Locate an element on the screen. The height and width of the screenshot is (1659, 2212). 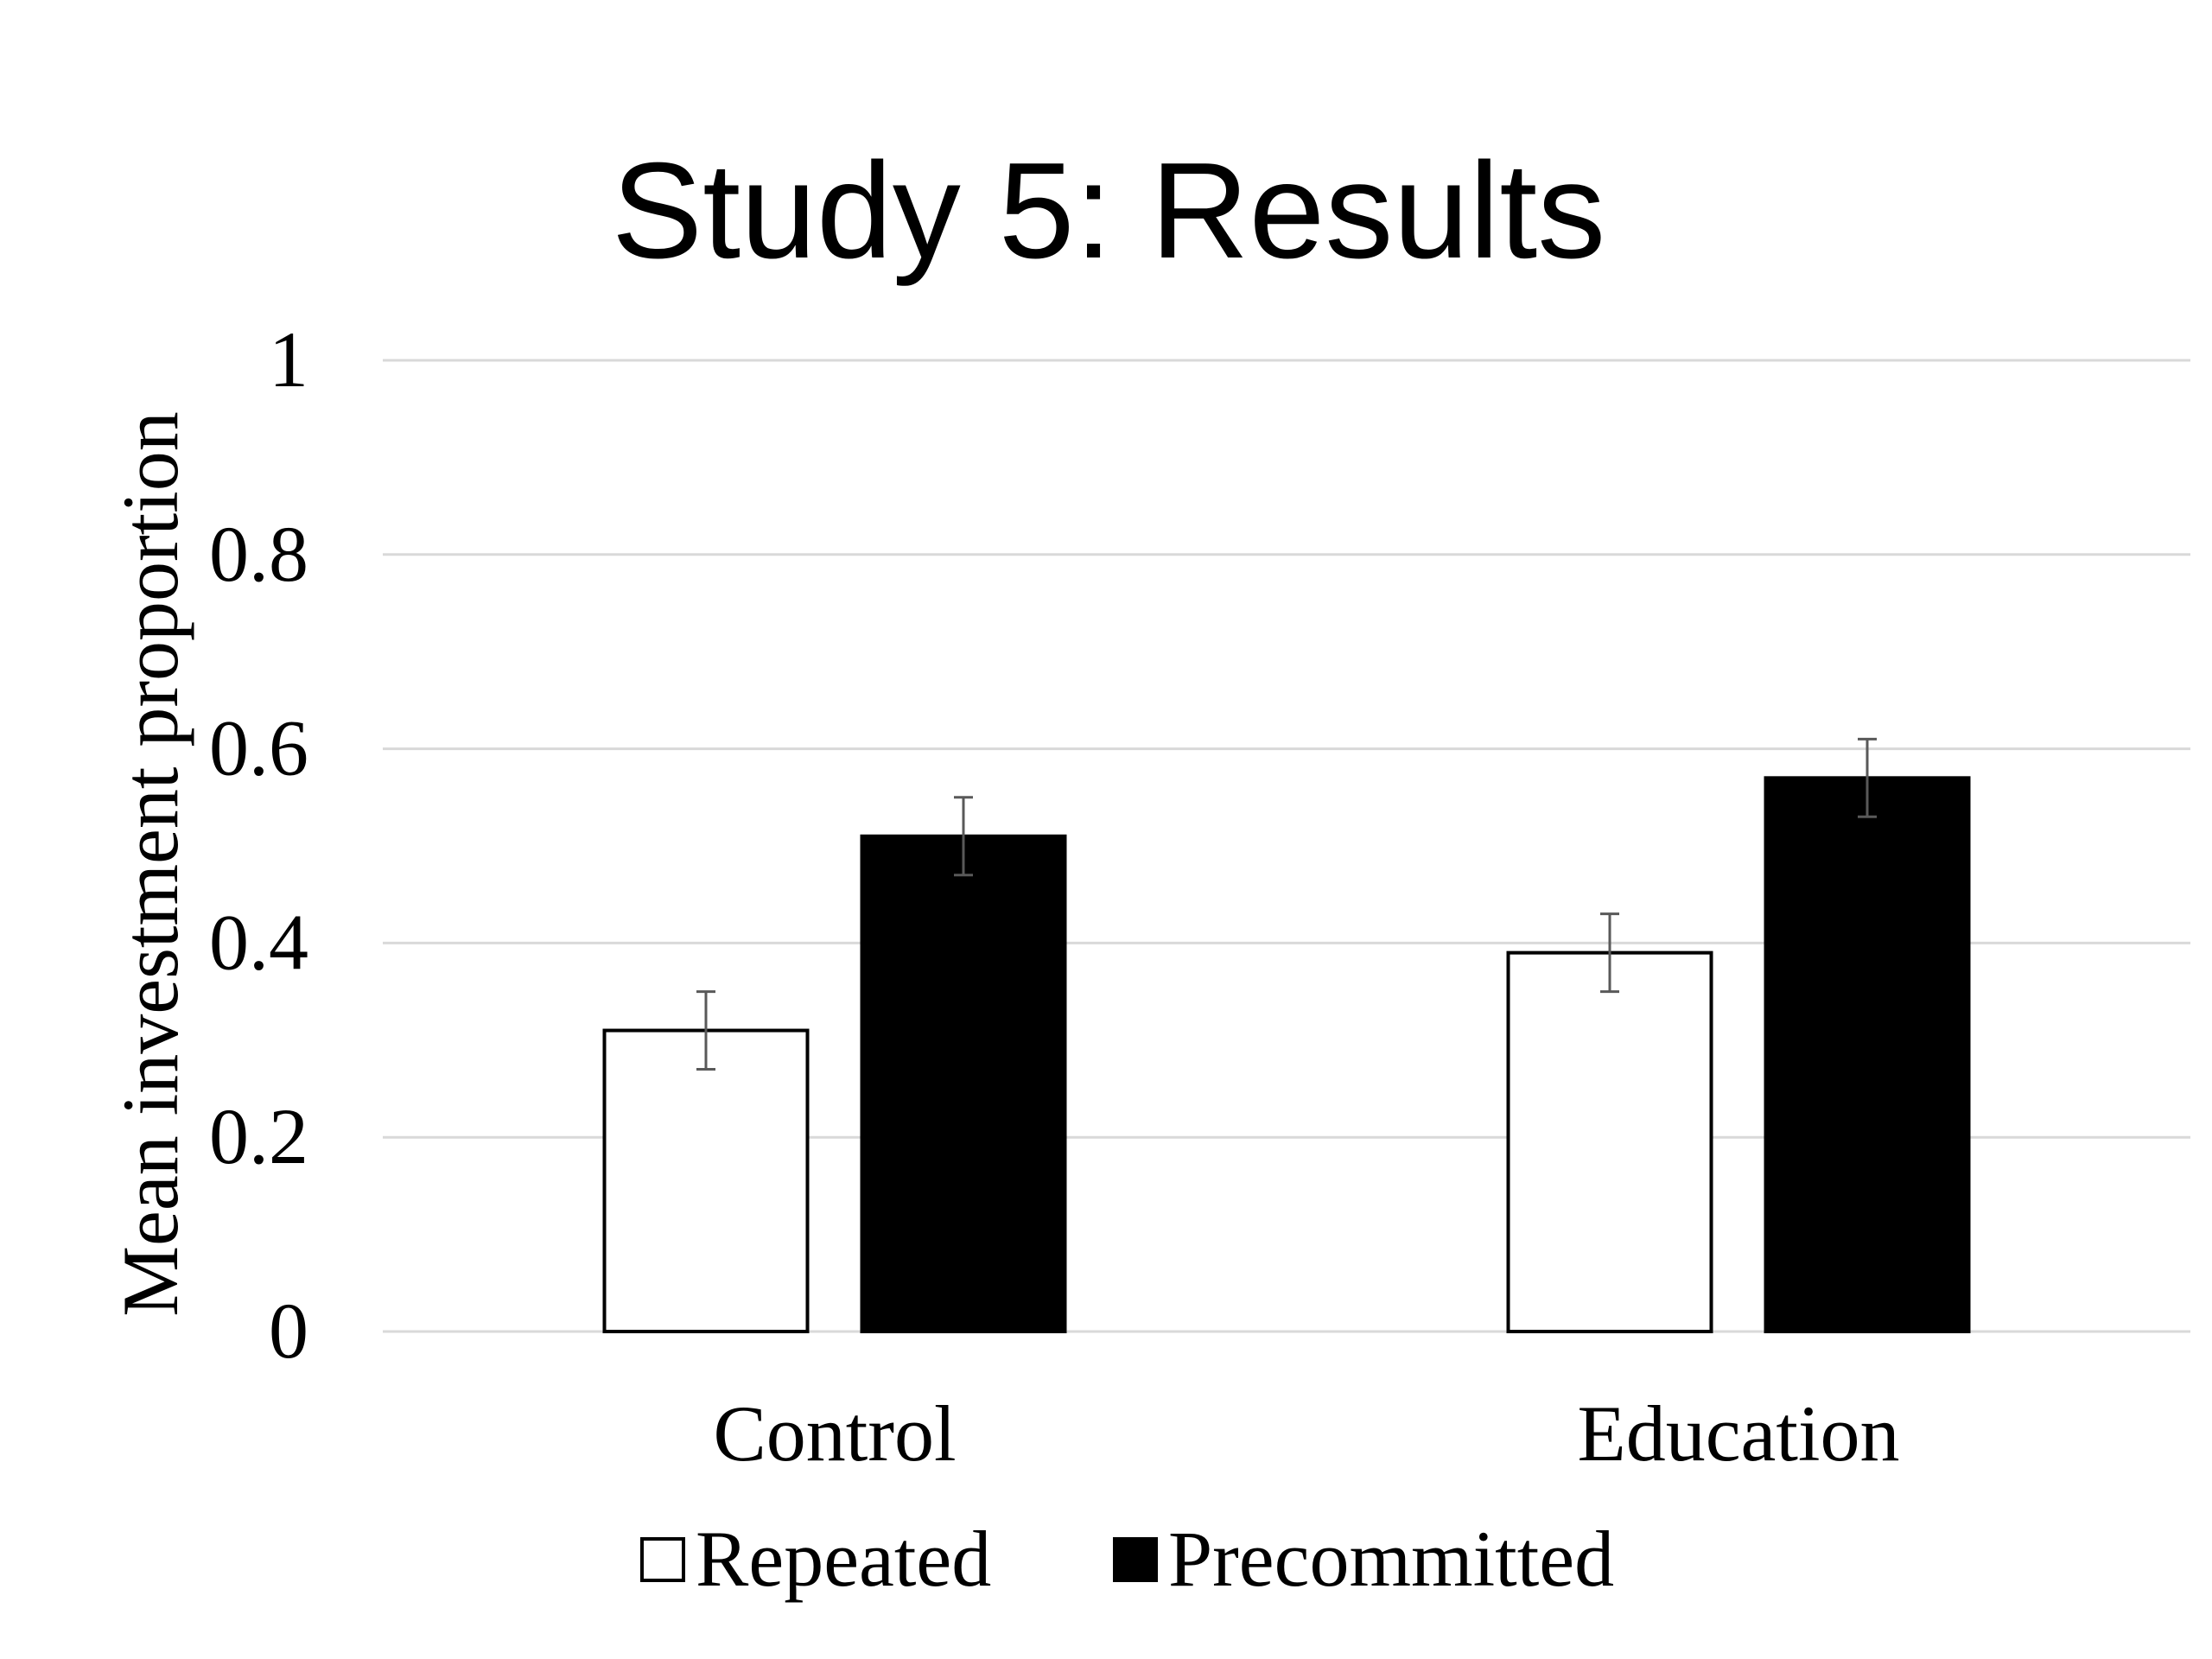
x-tick-label: Control is located at coordinates (834, 1433).